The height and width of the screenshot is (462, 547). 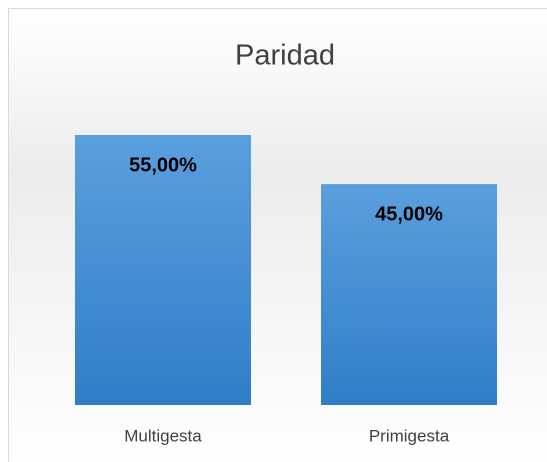 What do you see at coordinates (163, 435) in the screenshot?
I see `x-tick-label: Multigesta` at bounding box center [163, 435].